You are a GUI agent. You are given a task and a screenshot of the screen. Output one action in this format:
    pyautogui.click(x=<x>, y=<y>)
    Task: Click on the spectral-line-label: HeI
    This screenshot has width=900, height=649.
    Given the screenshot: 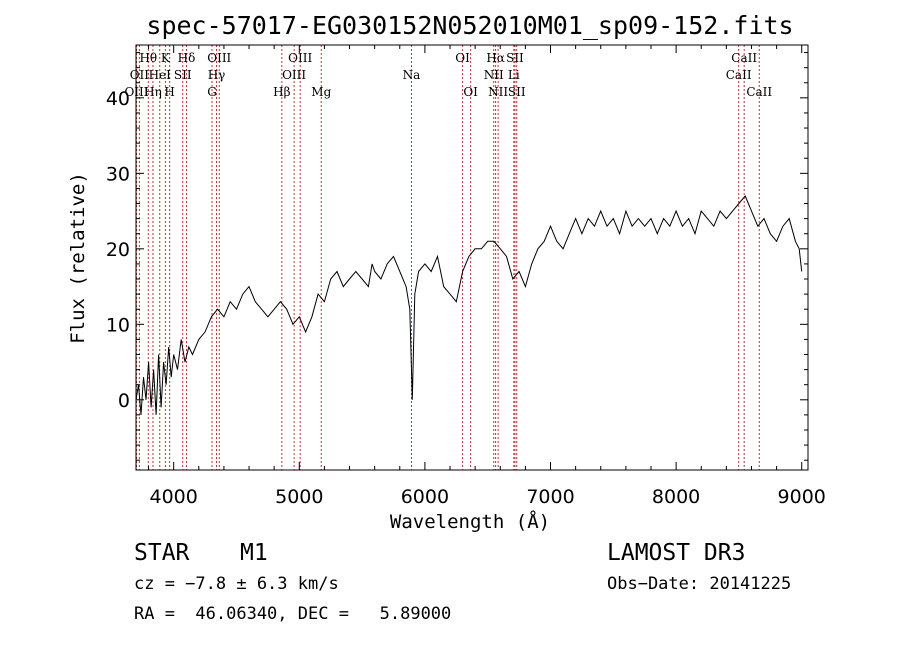 What is the action you would take?
    pyautogui.click(x=160, y=75)
    